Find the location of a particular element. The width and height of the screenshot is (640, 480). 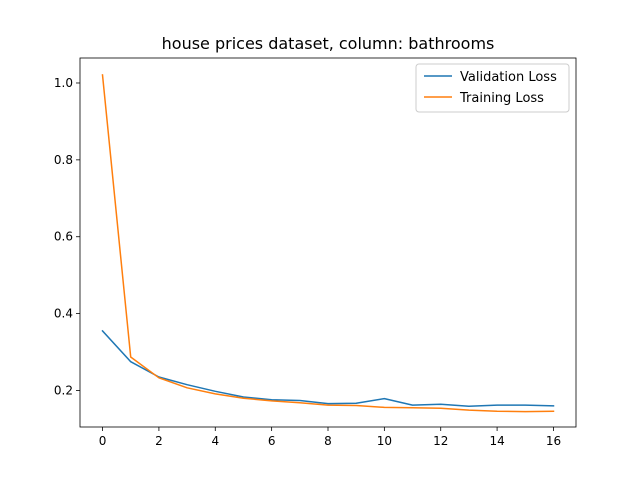

y-tick-label: 0.2 is located at coordinates (63, 390).